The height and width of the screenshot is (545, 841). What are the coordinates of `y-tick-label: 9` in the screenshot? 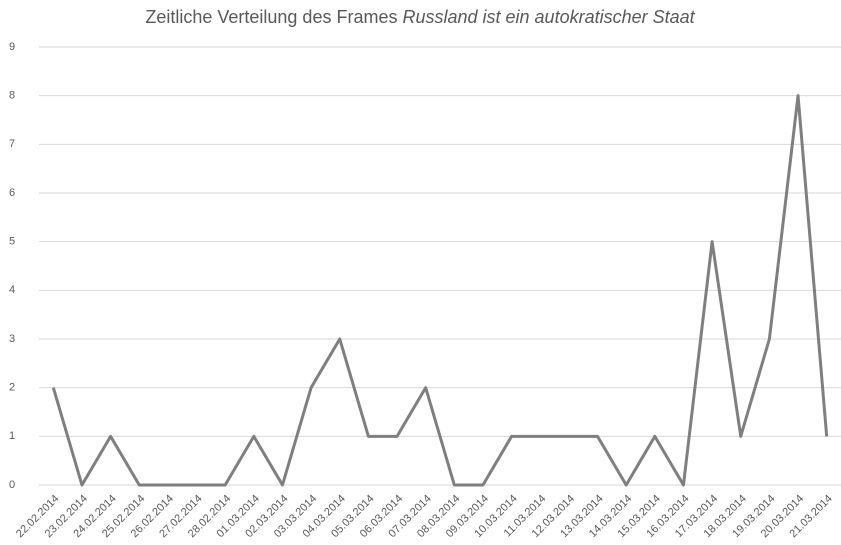 It's located at (12, 47).